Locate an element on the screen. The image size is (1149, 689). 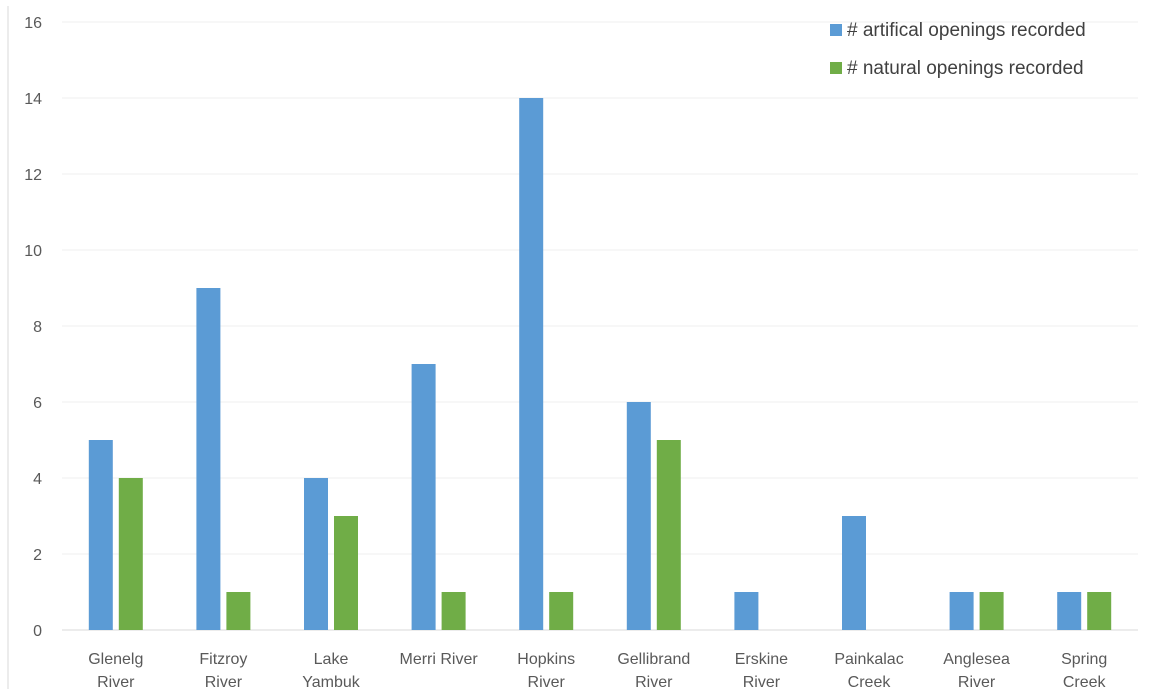
legend-label: # natural openings recorded is located at coordinates (965, 68).